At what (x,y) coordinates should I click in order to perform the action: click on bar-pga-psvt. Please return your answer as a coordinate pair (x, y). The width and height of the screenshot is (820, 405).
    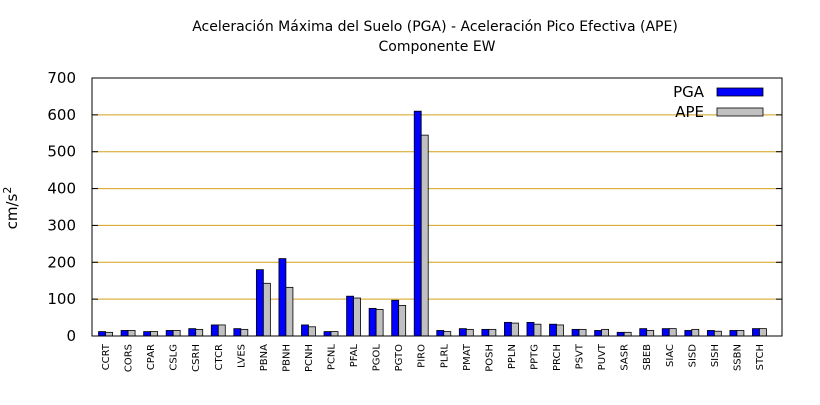
    Looking at the image, I should click on (575, 332).